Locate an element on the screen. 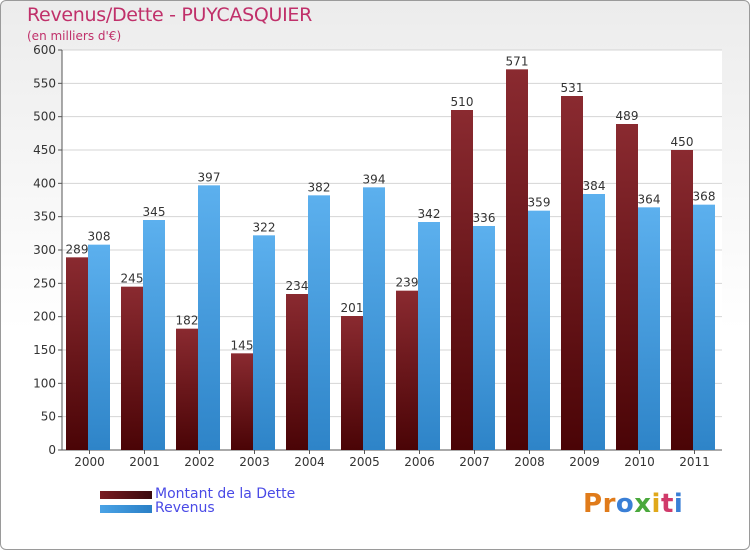 This screenshot has height=550, width=750. chart-subtitle: (en milliers d'€) is located at coordinates (74, 36).